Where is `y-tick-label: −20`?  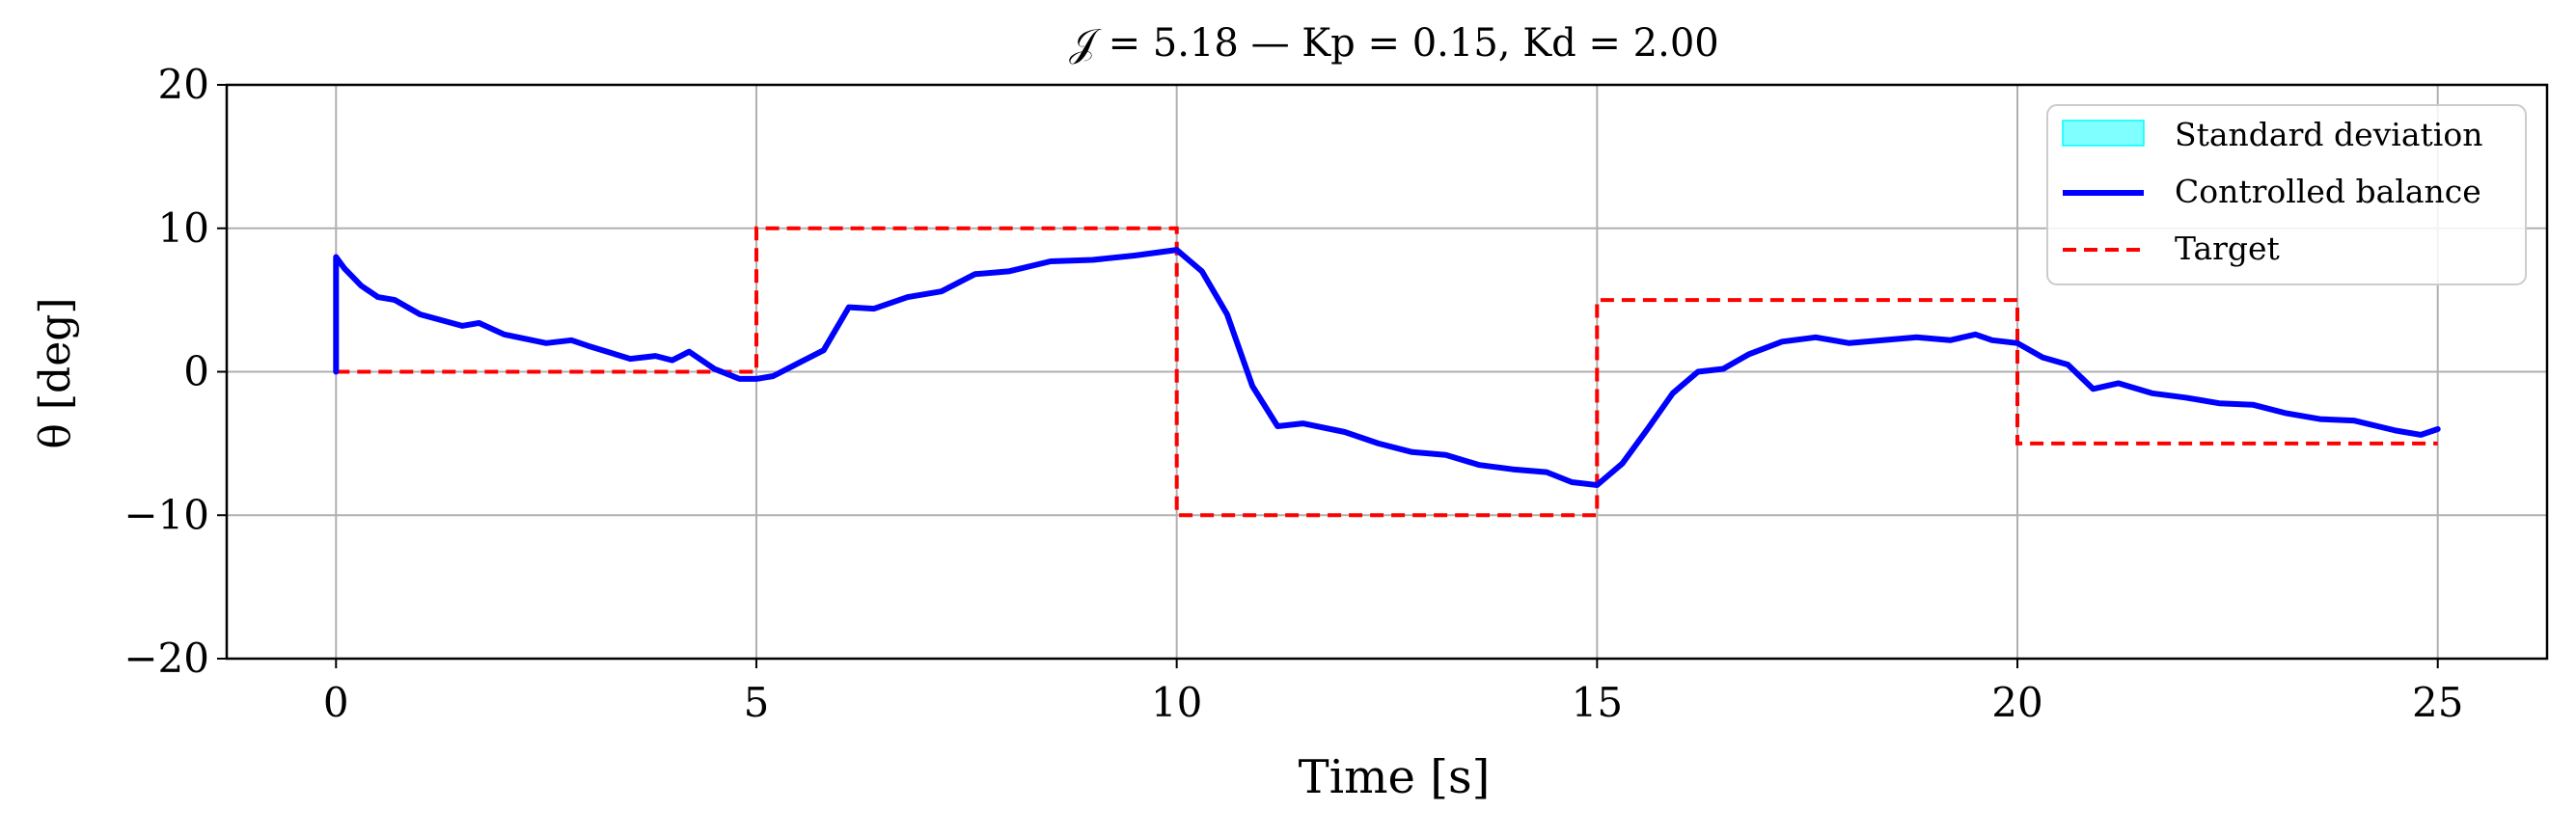 y-tick-label: −20 is located at coordinates (166, 658).